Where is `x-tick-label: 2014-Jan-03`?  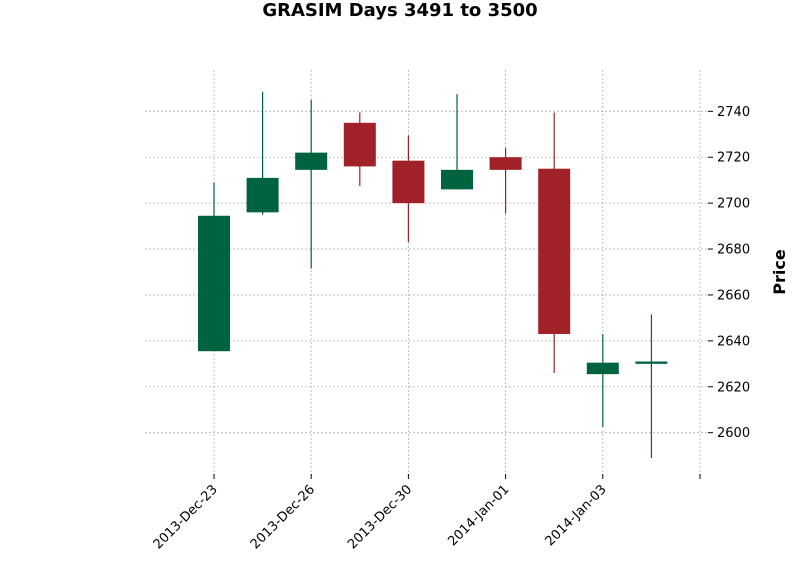 x-tick-label: 2014-Jan-03 is located at coordinates (576, 515).